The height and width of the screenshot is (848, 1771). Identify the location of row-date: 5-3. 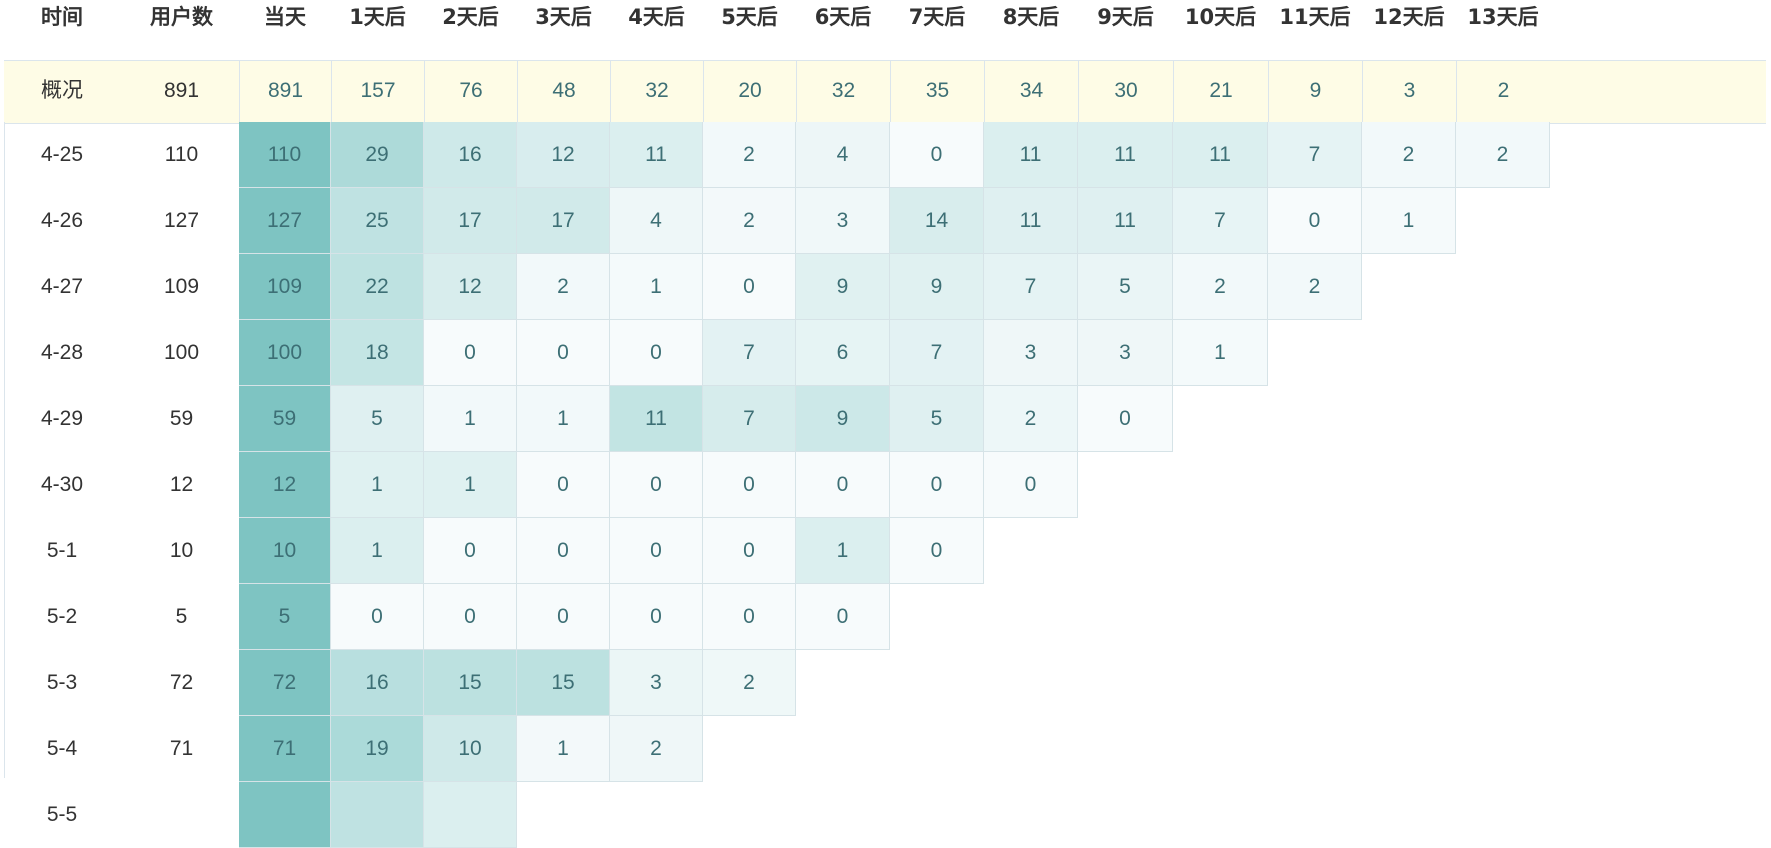
(62, 682).